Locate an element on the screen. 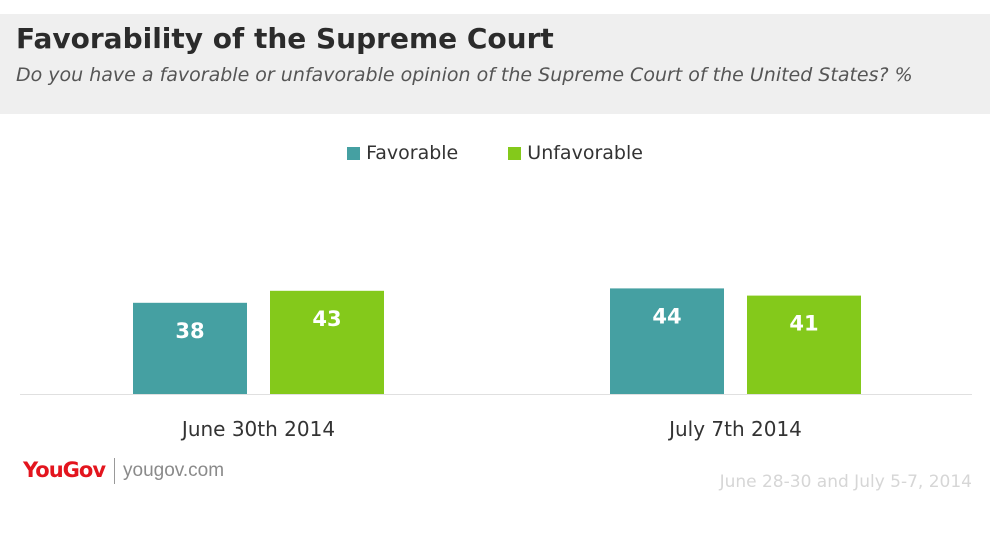 Image resolution: width=990 pixels, height=548 pixels. legend-item-unfavorable: Unfavorable is located at coordinates (575, 153).